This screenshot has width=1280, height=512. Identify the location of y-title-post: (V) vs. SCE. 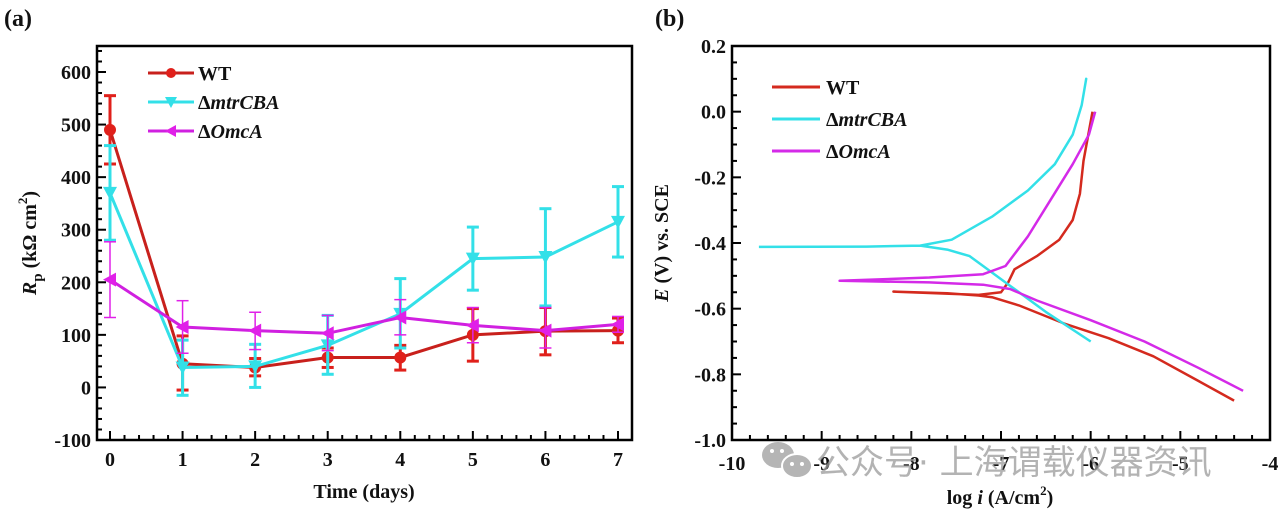
(662, 236).